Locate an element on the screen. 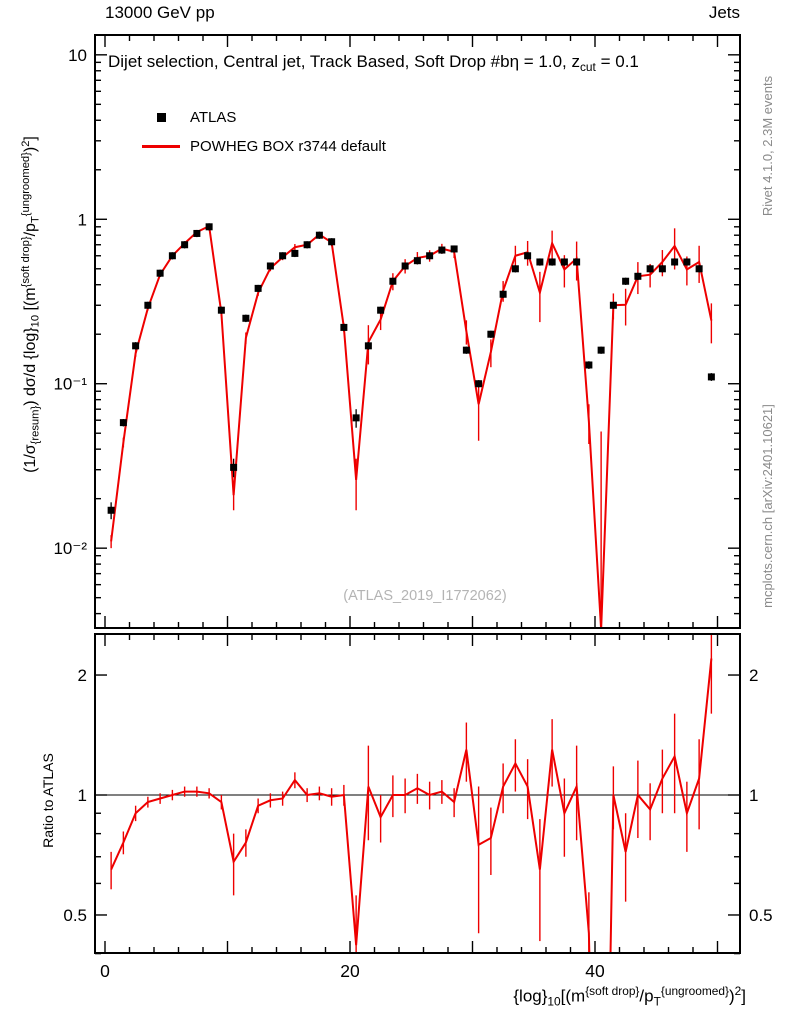 The image size is (786, 1024). y-main-tick-label: 10 is located at coordinates (77, 55).